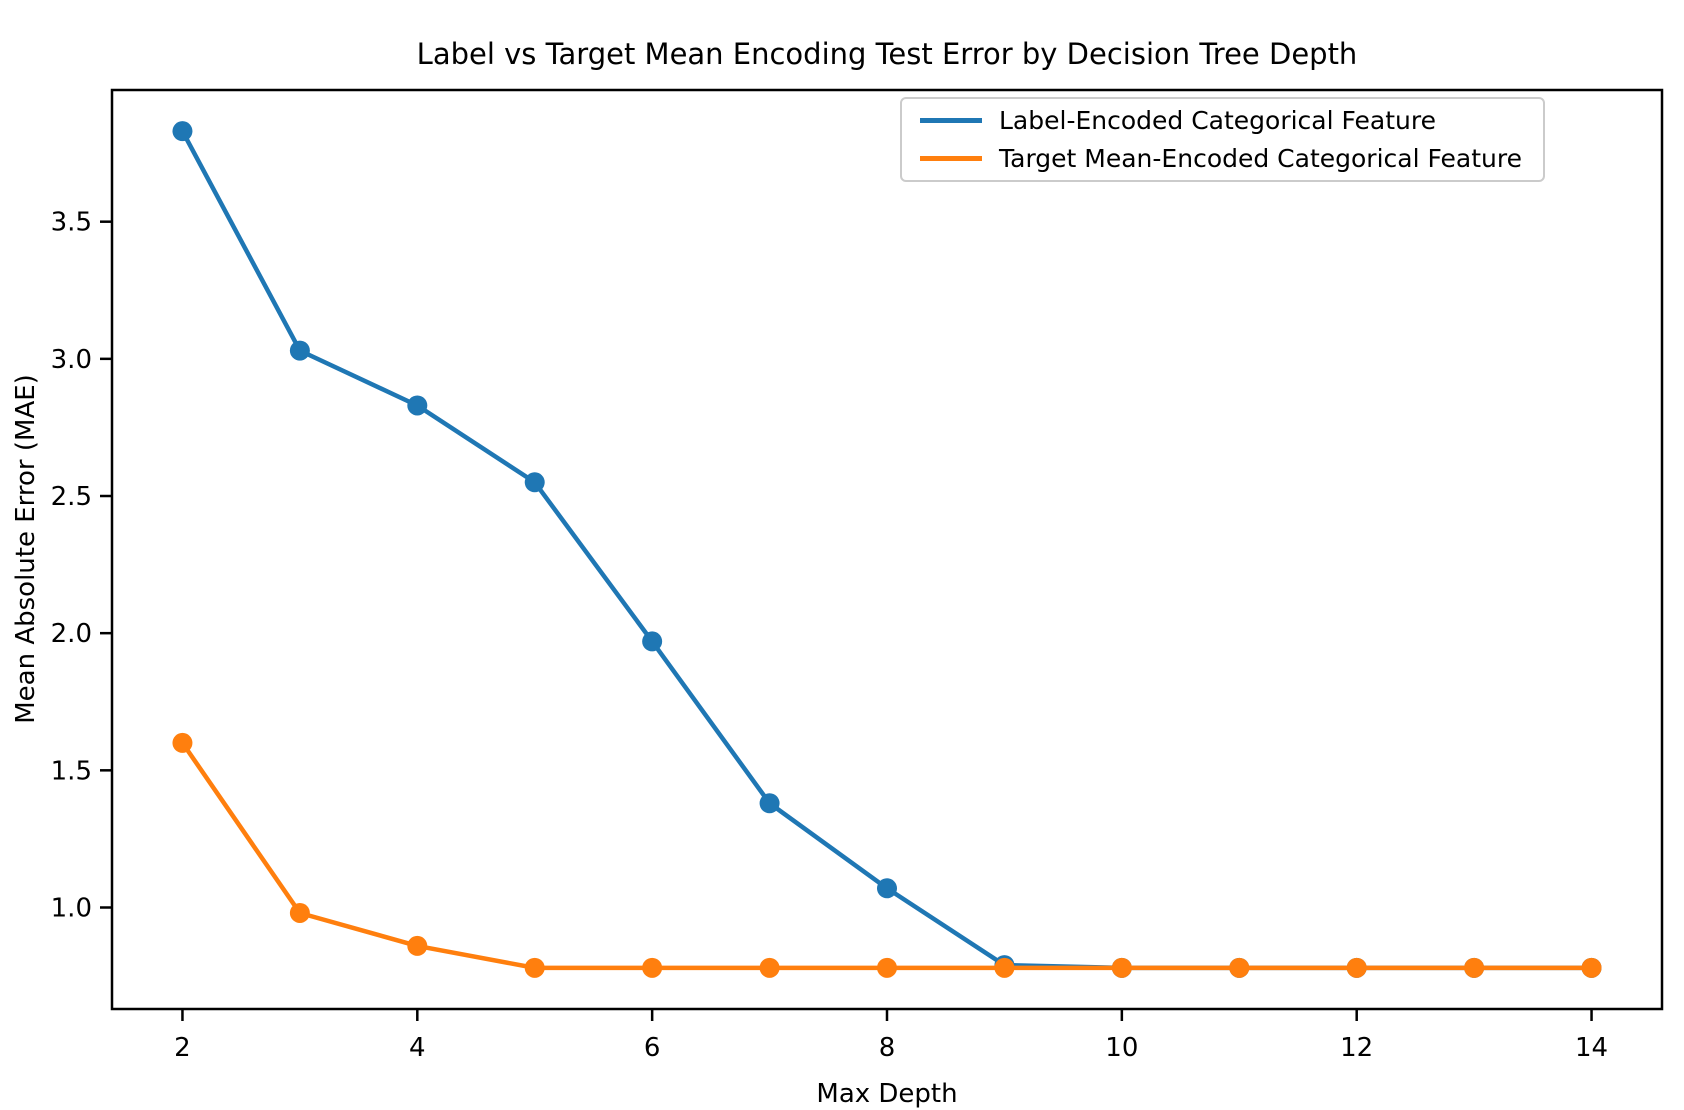 Image resolution: width=1684 pixels, height=1110 pixels. I want to click on x-tick-label: 14, so click(1591, 1048).